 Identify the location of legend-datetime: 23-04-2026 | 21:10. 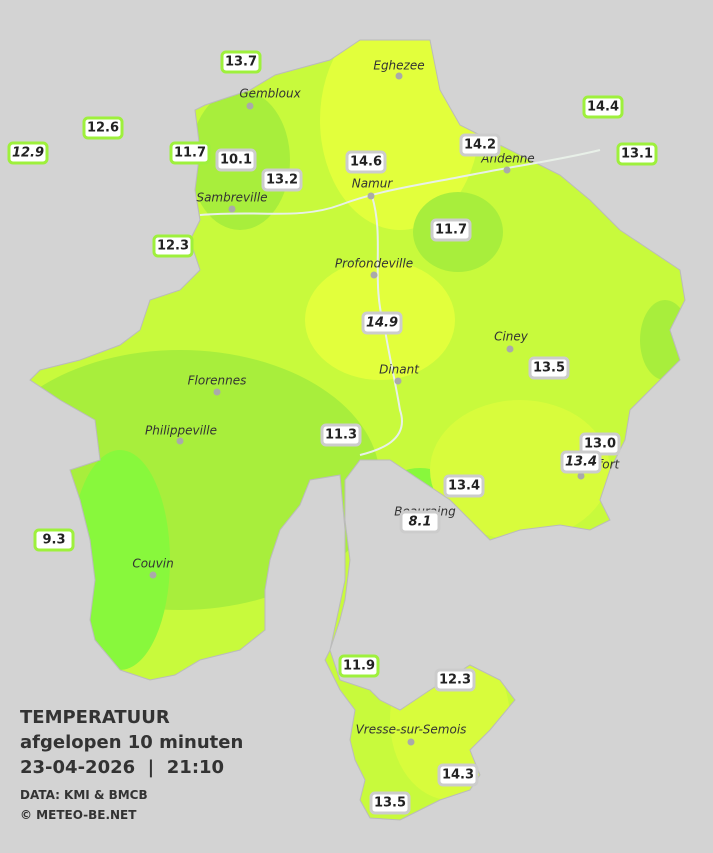
(122, 767).